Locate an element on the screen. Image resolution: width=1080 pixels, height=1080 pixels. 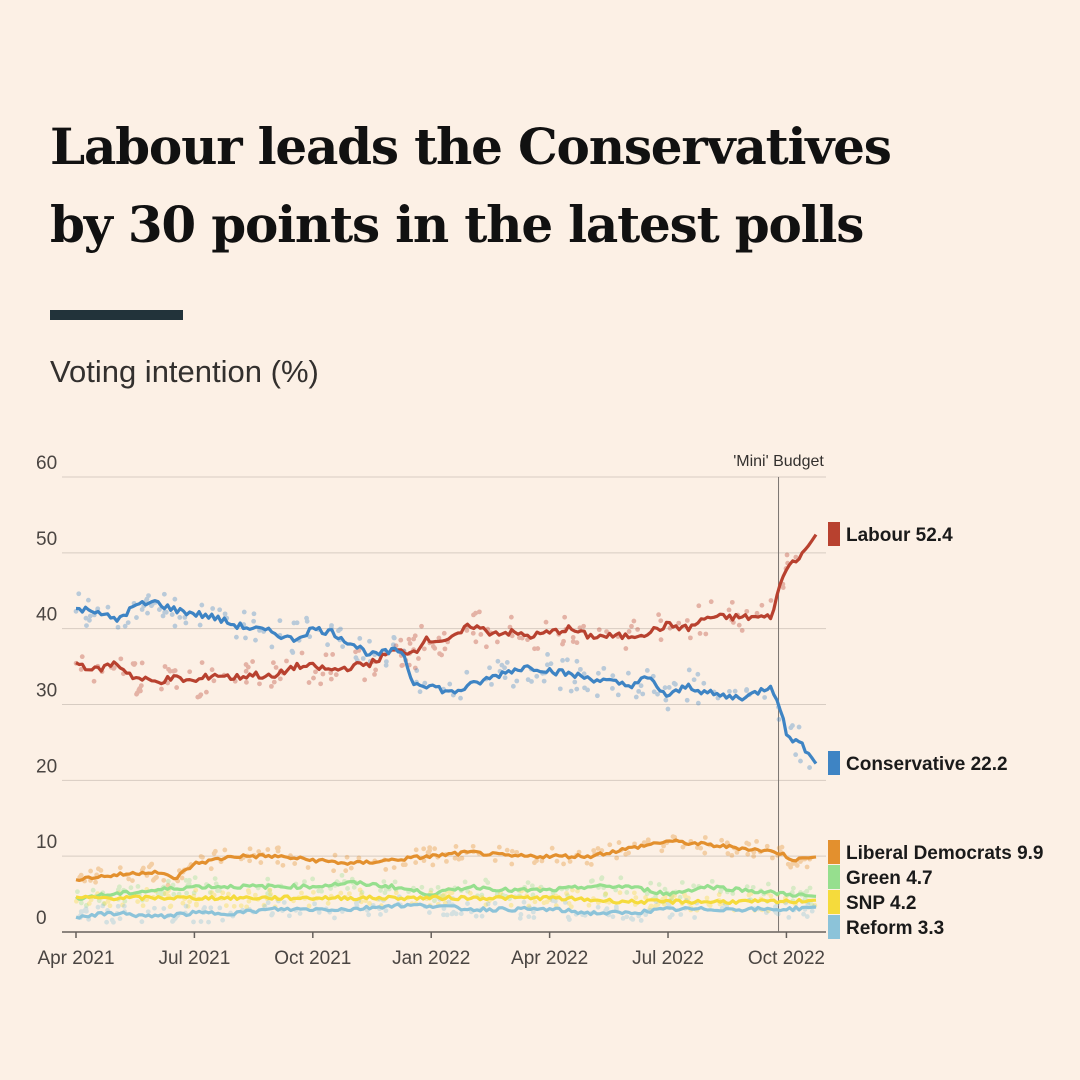
headline-line-1: Labour leads the Conservatives is located at coordinates (471, 146).